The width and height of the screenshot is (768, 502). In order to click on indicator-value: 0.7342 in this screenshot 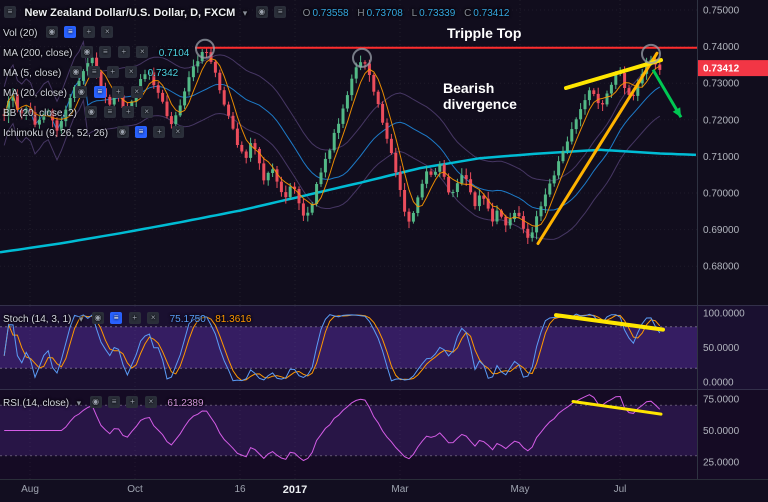, I will do `click(163, 73)`.